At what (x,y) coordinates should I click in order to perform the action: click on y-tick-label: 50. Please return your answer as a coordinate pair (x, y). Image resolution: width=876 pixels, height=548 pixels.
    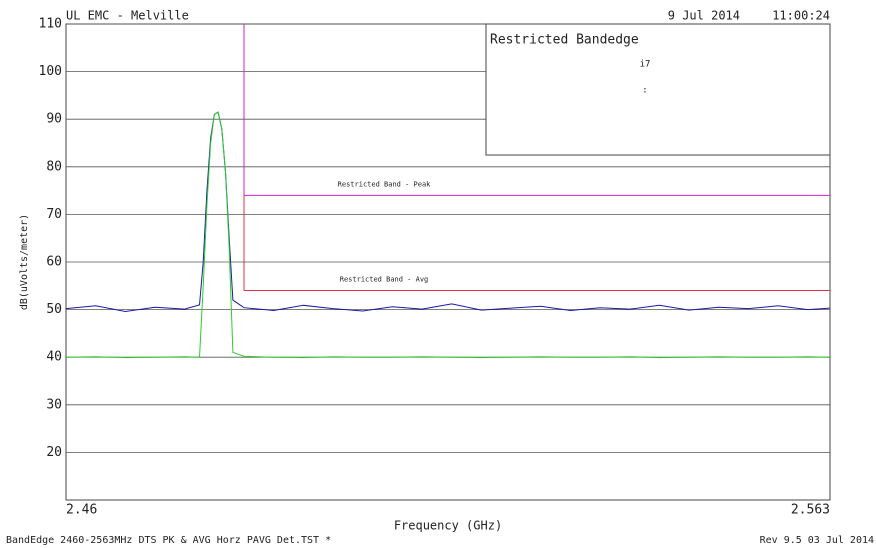
    Looking at the image, I should click on (54, 309).